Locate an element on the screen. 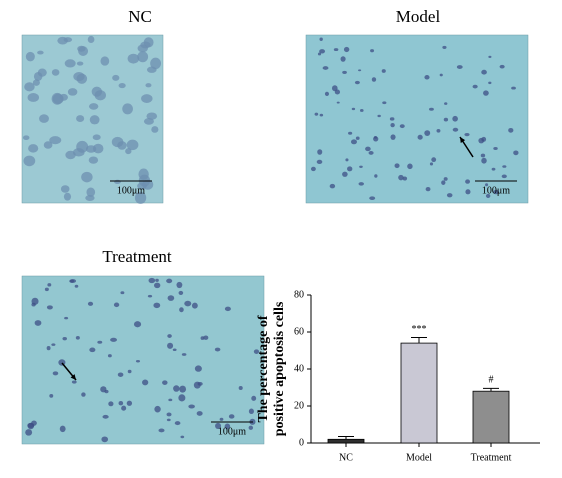  error-bar is located at coordinates (491, 389).